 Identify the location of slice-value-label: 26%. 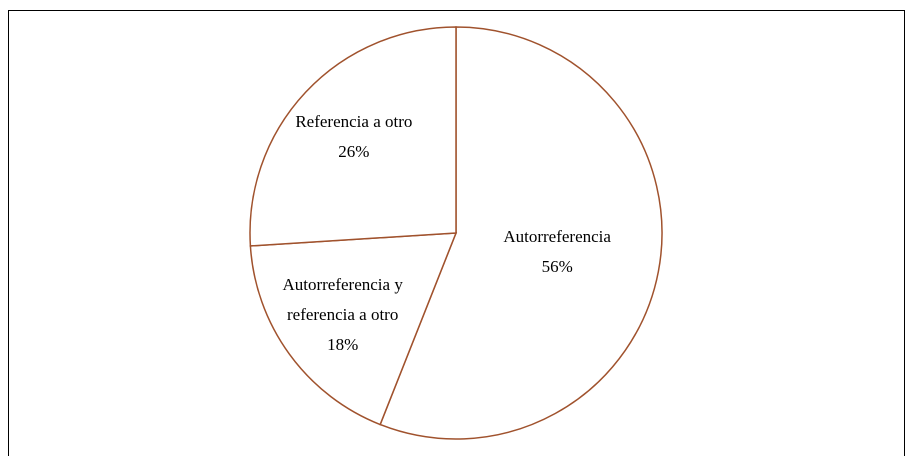
(354, 152).